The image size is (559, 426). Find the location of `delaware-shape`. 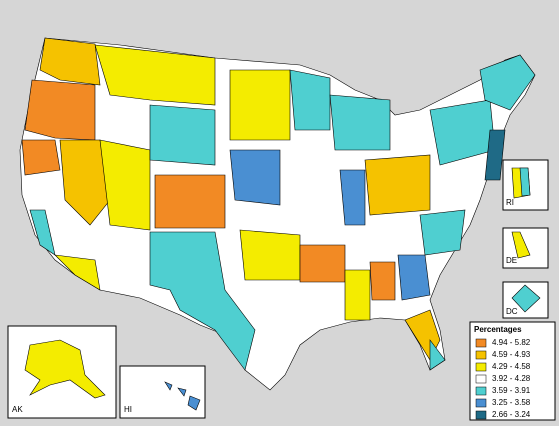

delaware-shape is located at coordinates (521, 245).